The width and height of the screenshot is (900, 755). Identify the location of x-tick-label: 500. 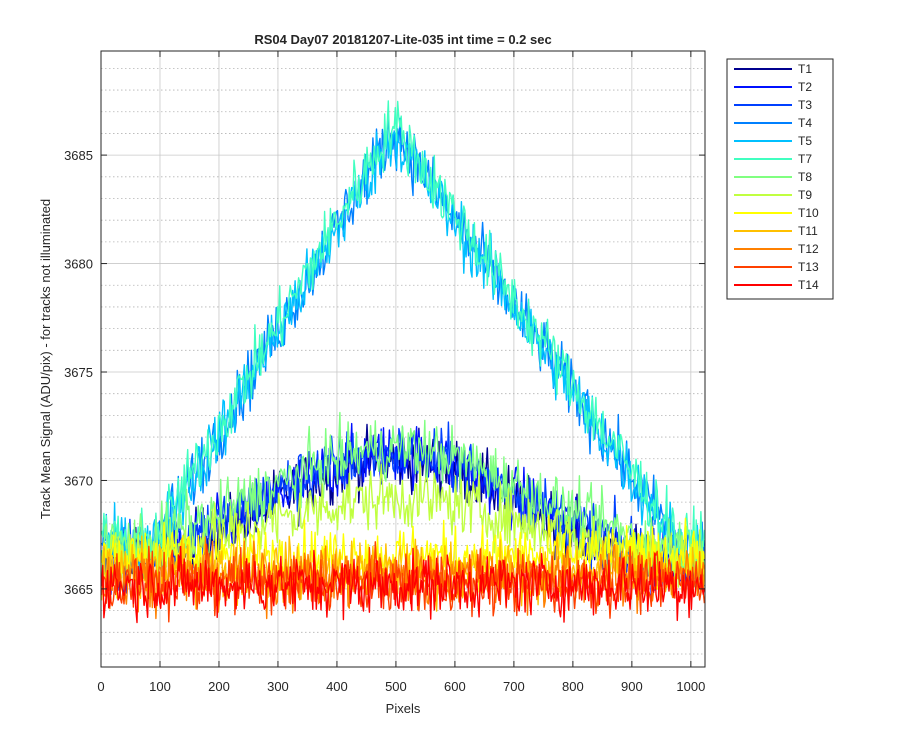
(396, 686).